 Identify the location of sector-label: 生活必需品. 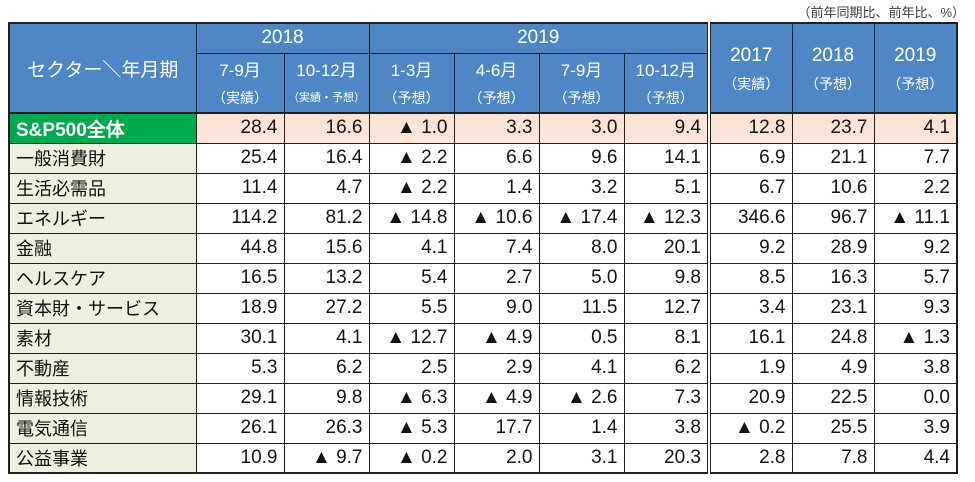
(102, 188).